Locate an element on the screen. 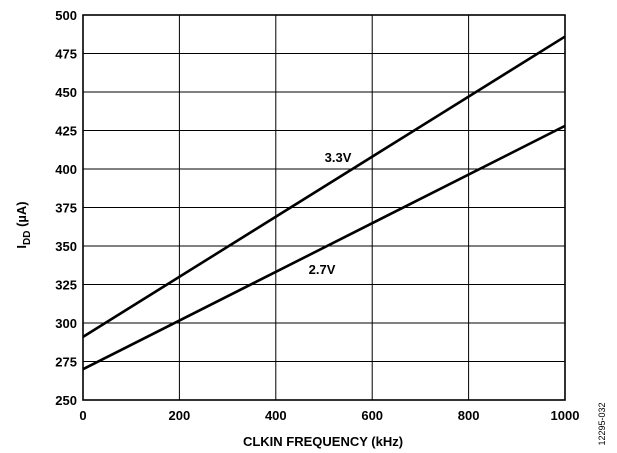  y-tick-label-400: 400 is located at coordinates (66, 169).